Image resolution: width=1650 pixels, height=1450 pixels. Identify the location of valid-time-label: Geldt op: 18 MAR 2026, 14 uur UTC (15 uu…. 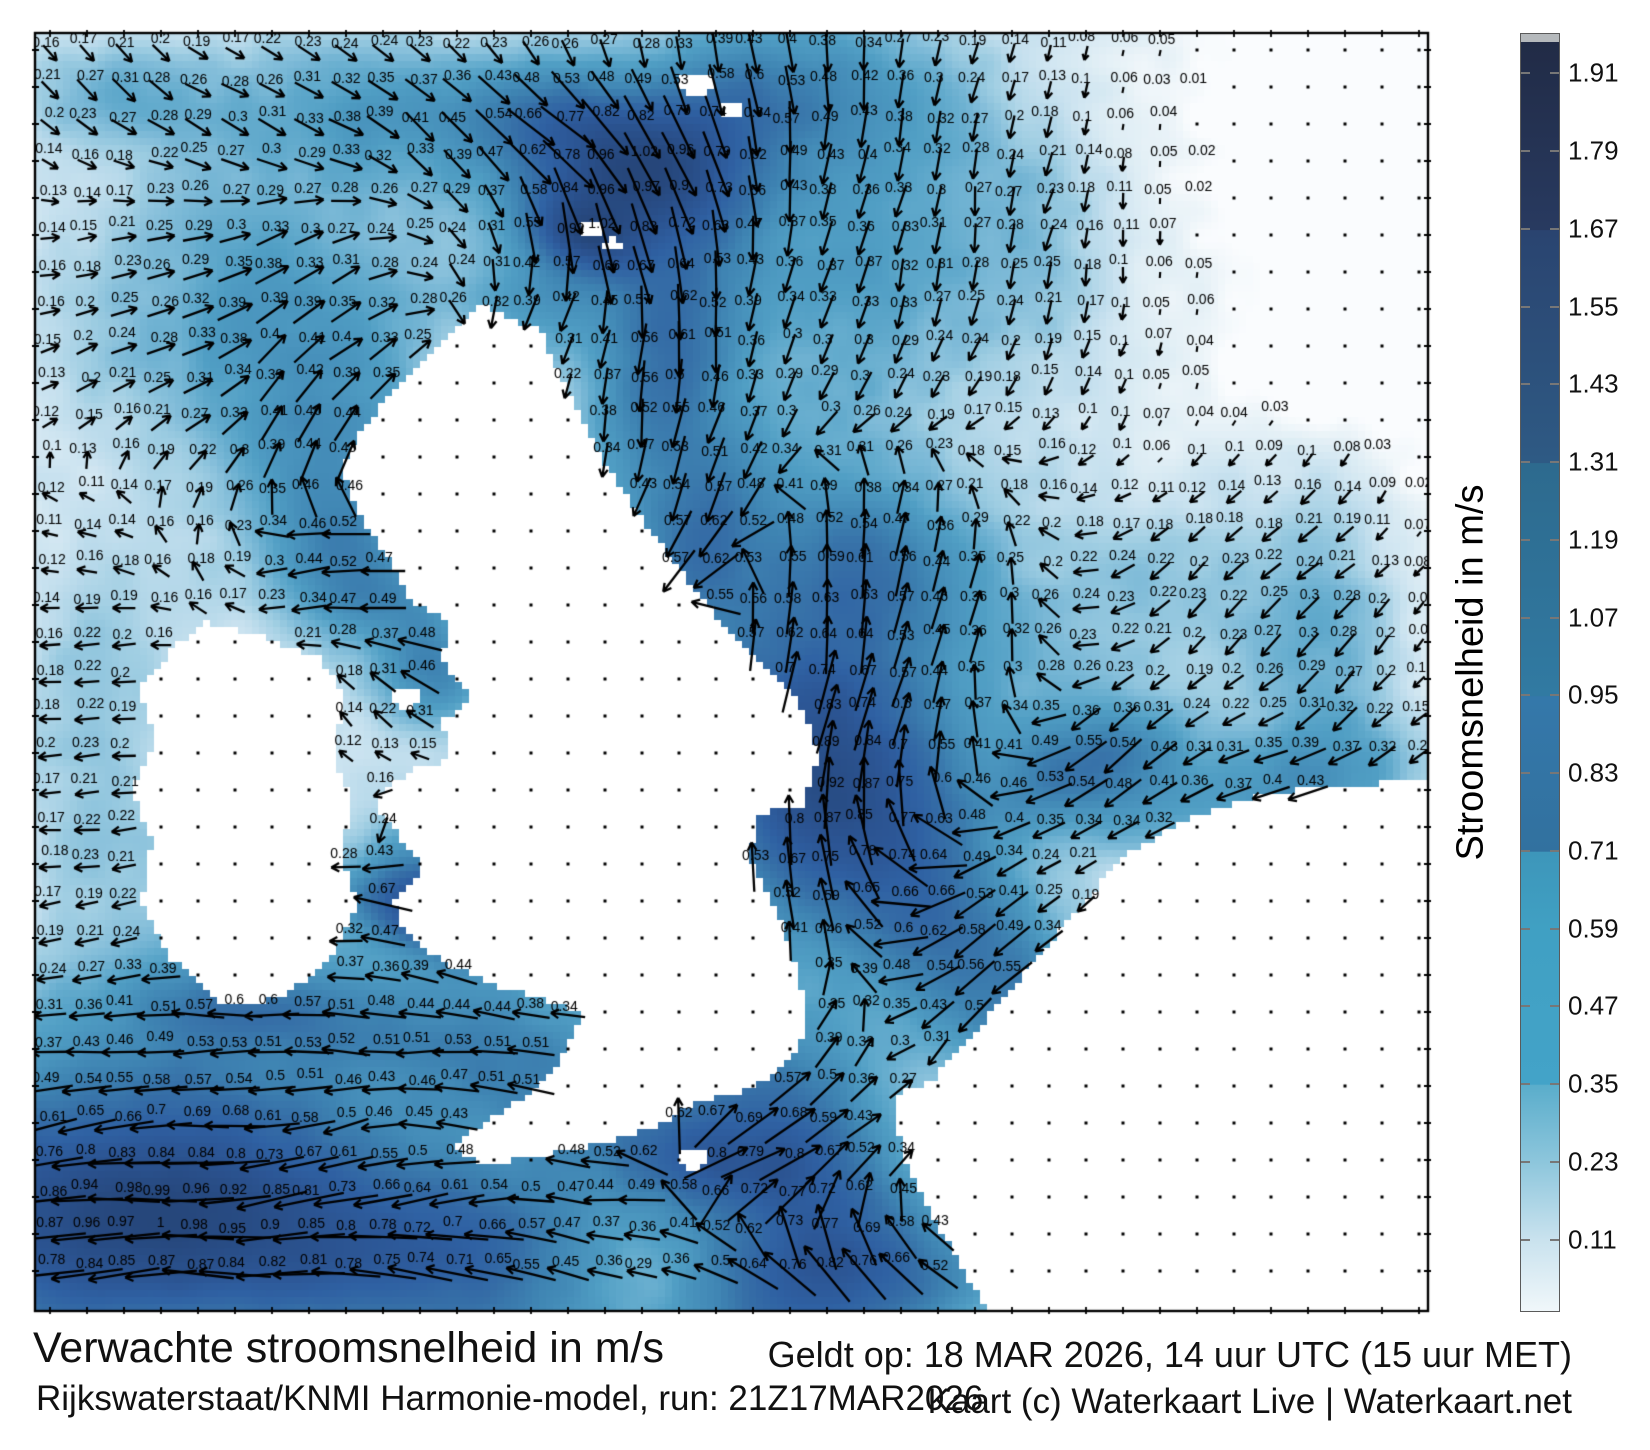
(1169, 1354).